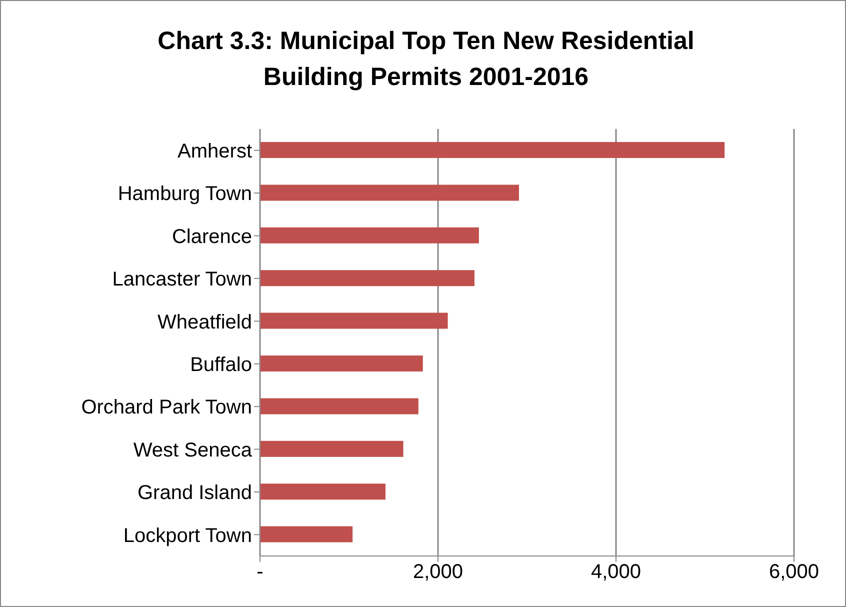 The image size is (846, 607). What do you see at coordinates (182, 279) in the screenshot?
I see `y-tick-label: Lancaster Town` at bounding box center [182, 279].